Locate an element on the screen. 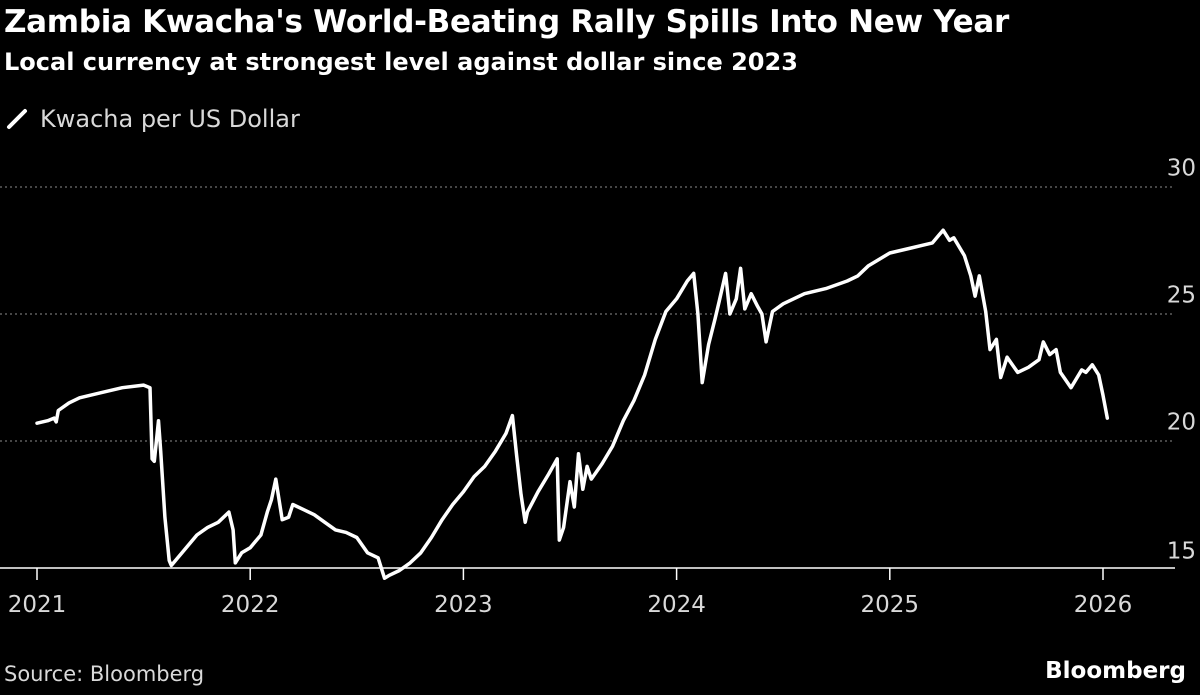  x-tick-label-2023: 2023 is located at coordinates (463, 605).